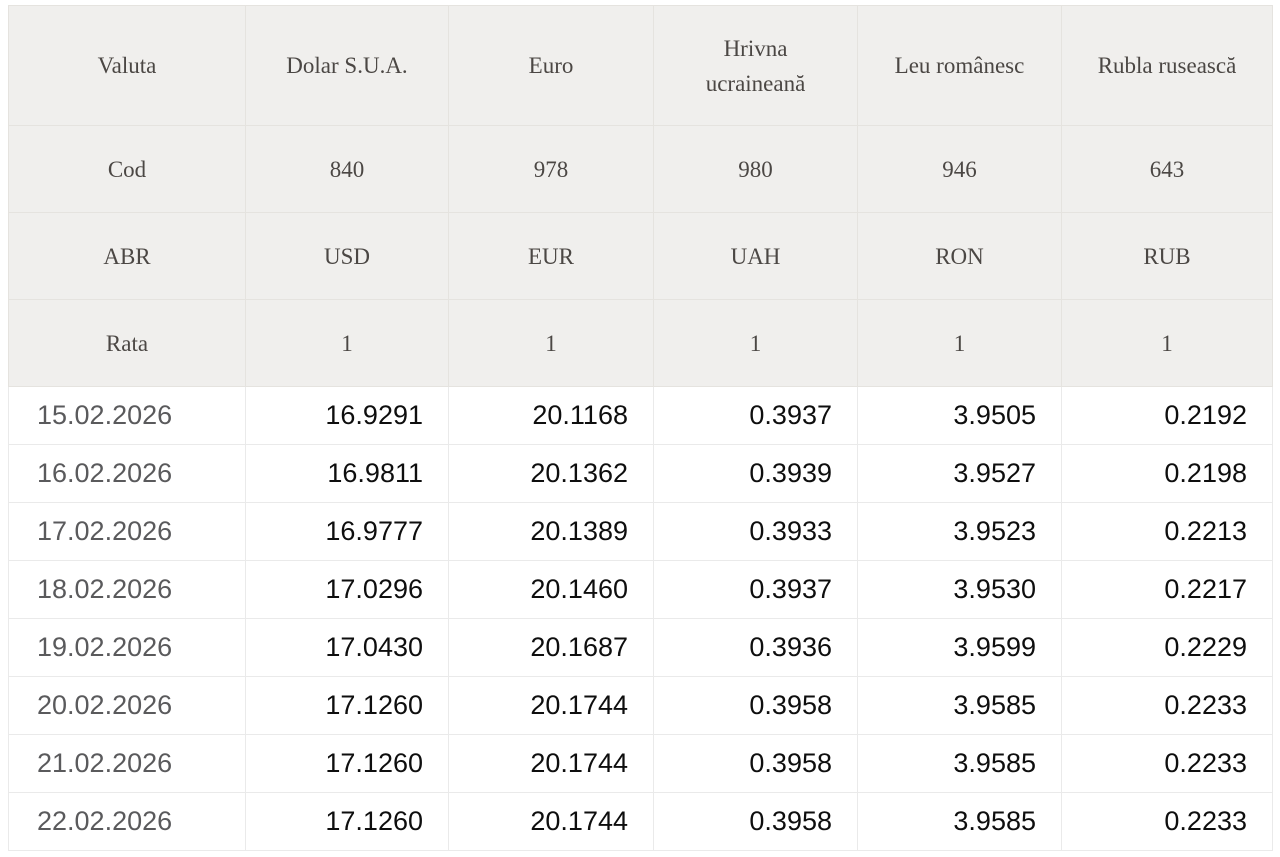 This screenshot has height=857, width=1280. I want to click on currency-rate-ron: 1, so click(959, 343).